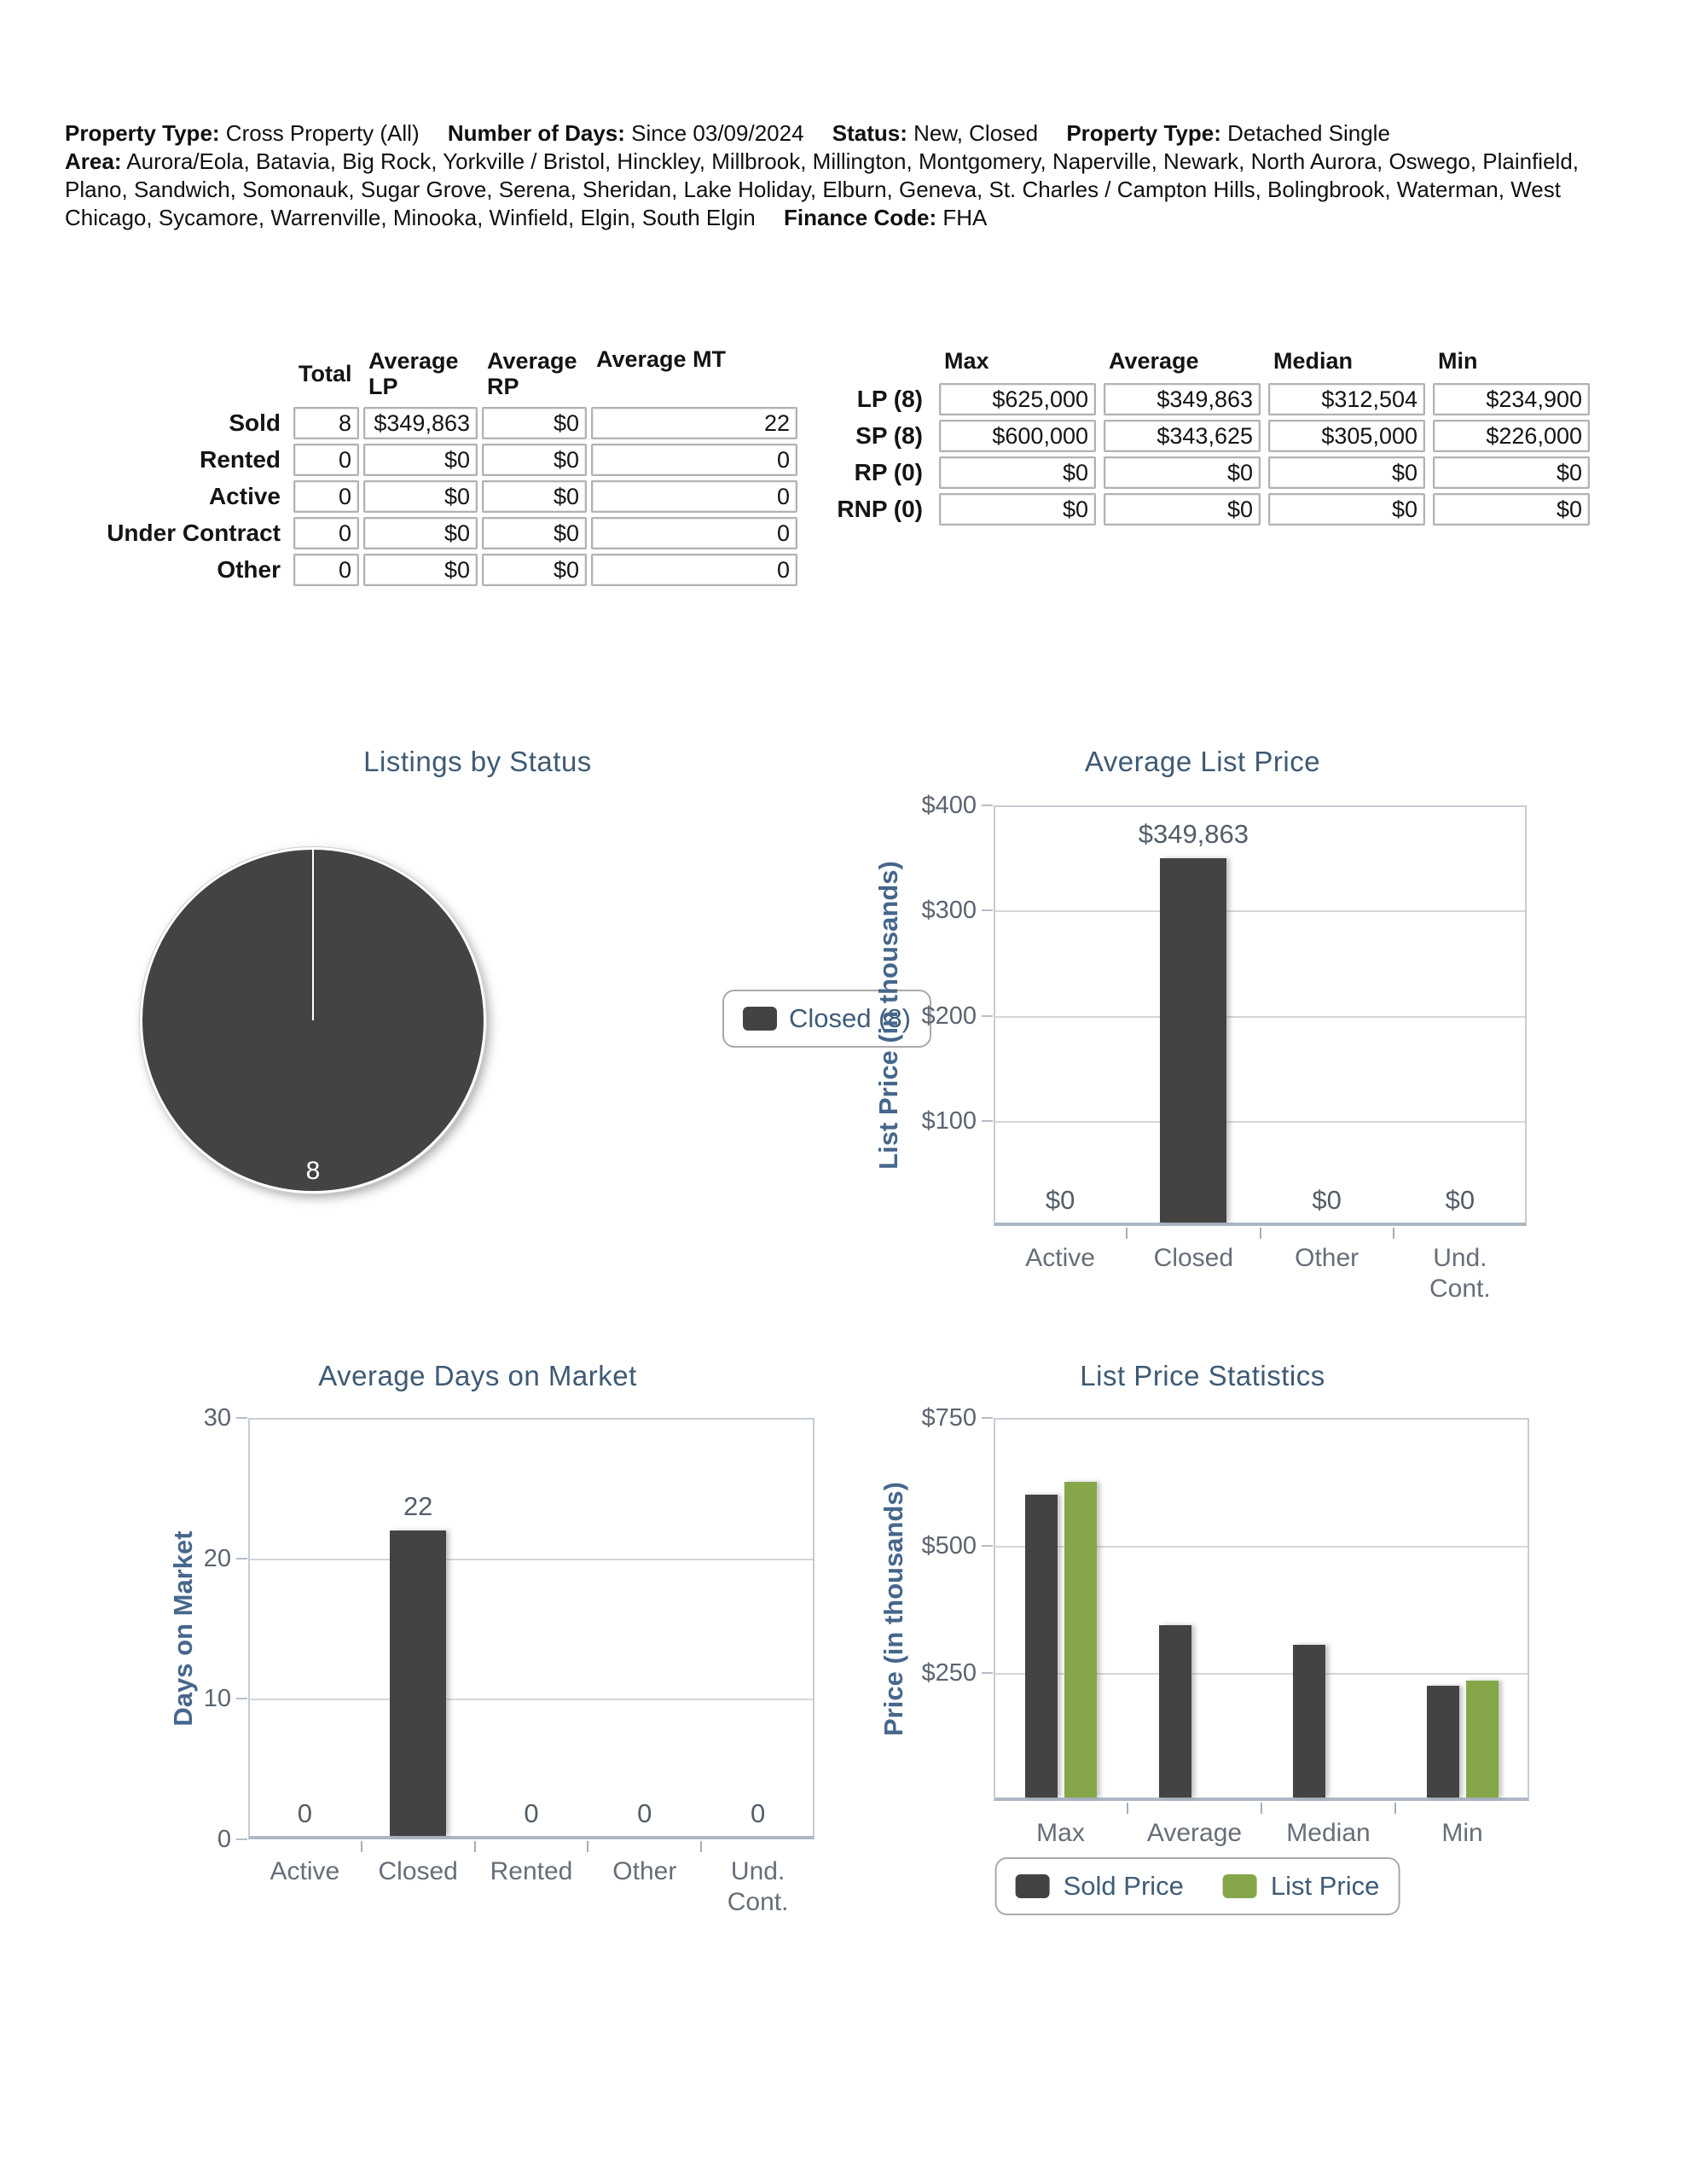  What do you see at coordinates (1460, 1200) in the screenshot?
I see `bar-label: $0` at bounding box center [1460, 1200].